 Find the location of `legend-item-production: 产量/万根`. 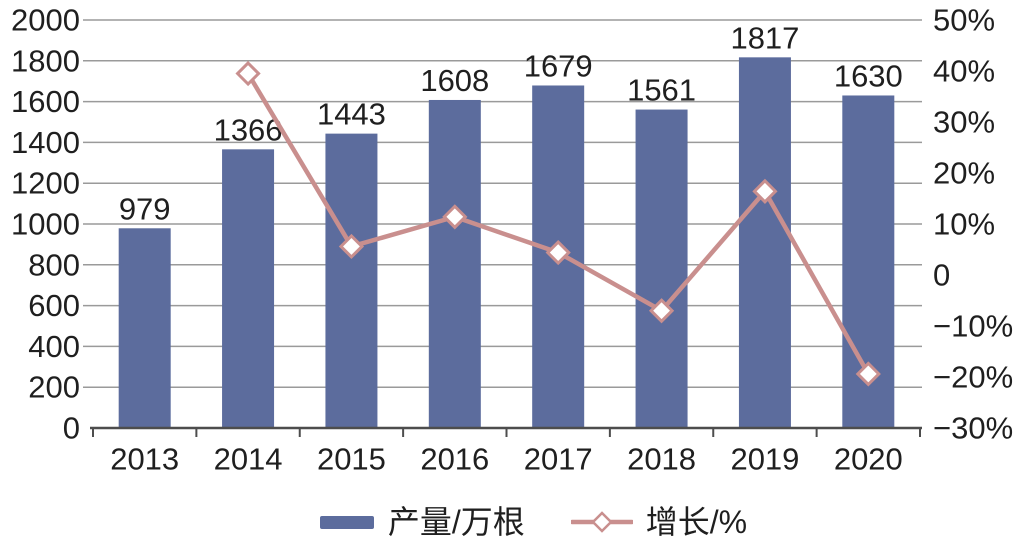

legend-item-production: 产量/万根 is located at coordinates (422, 522).